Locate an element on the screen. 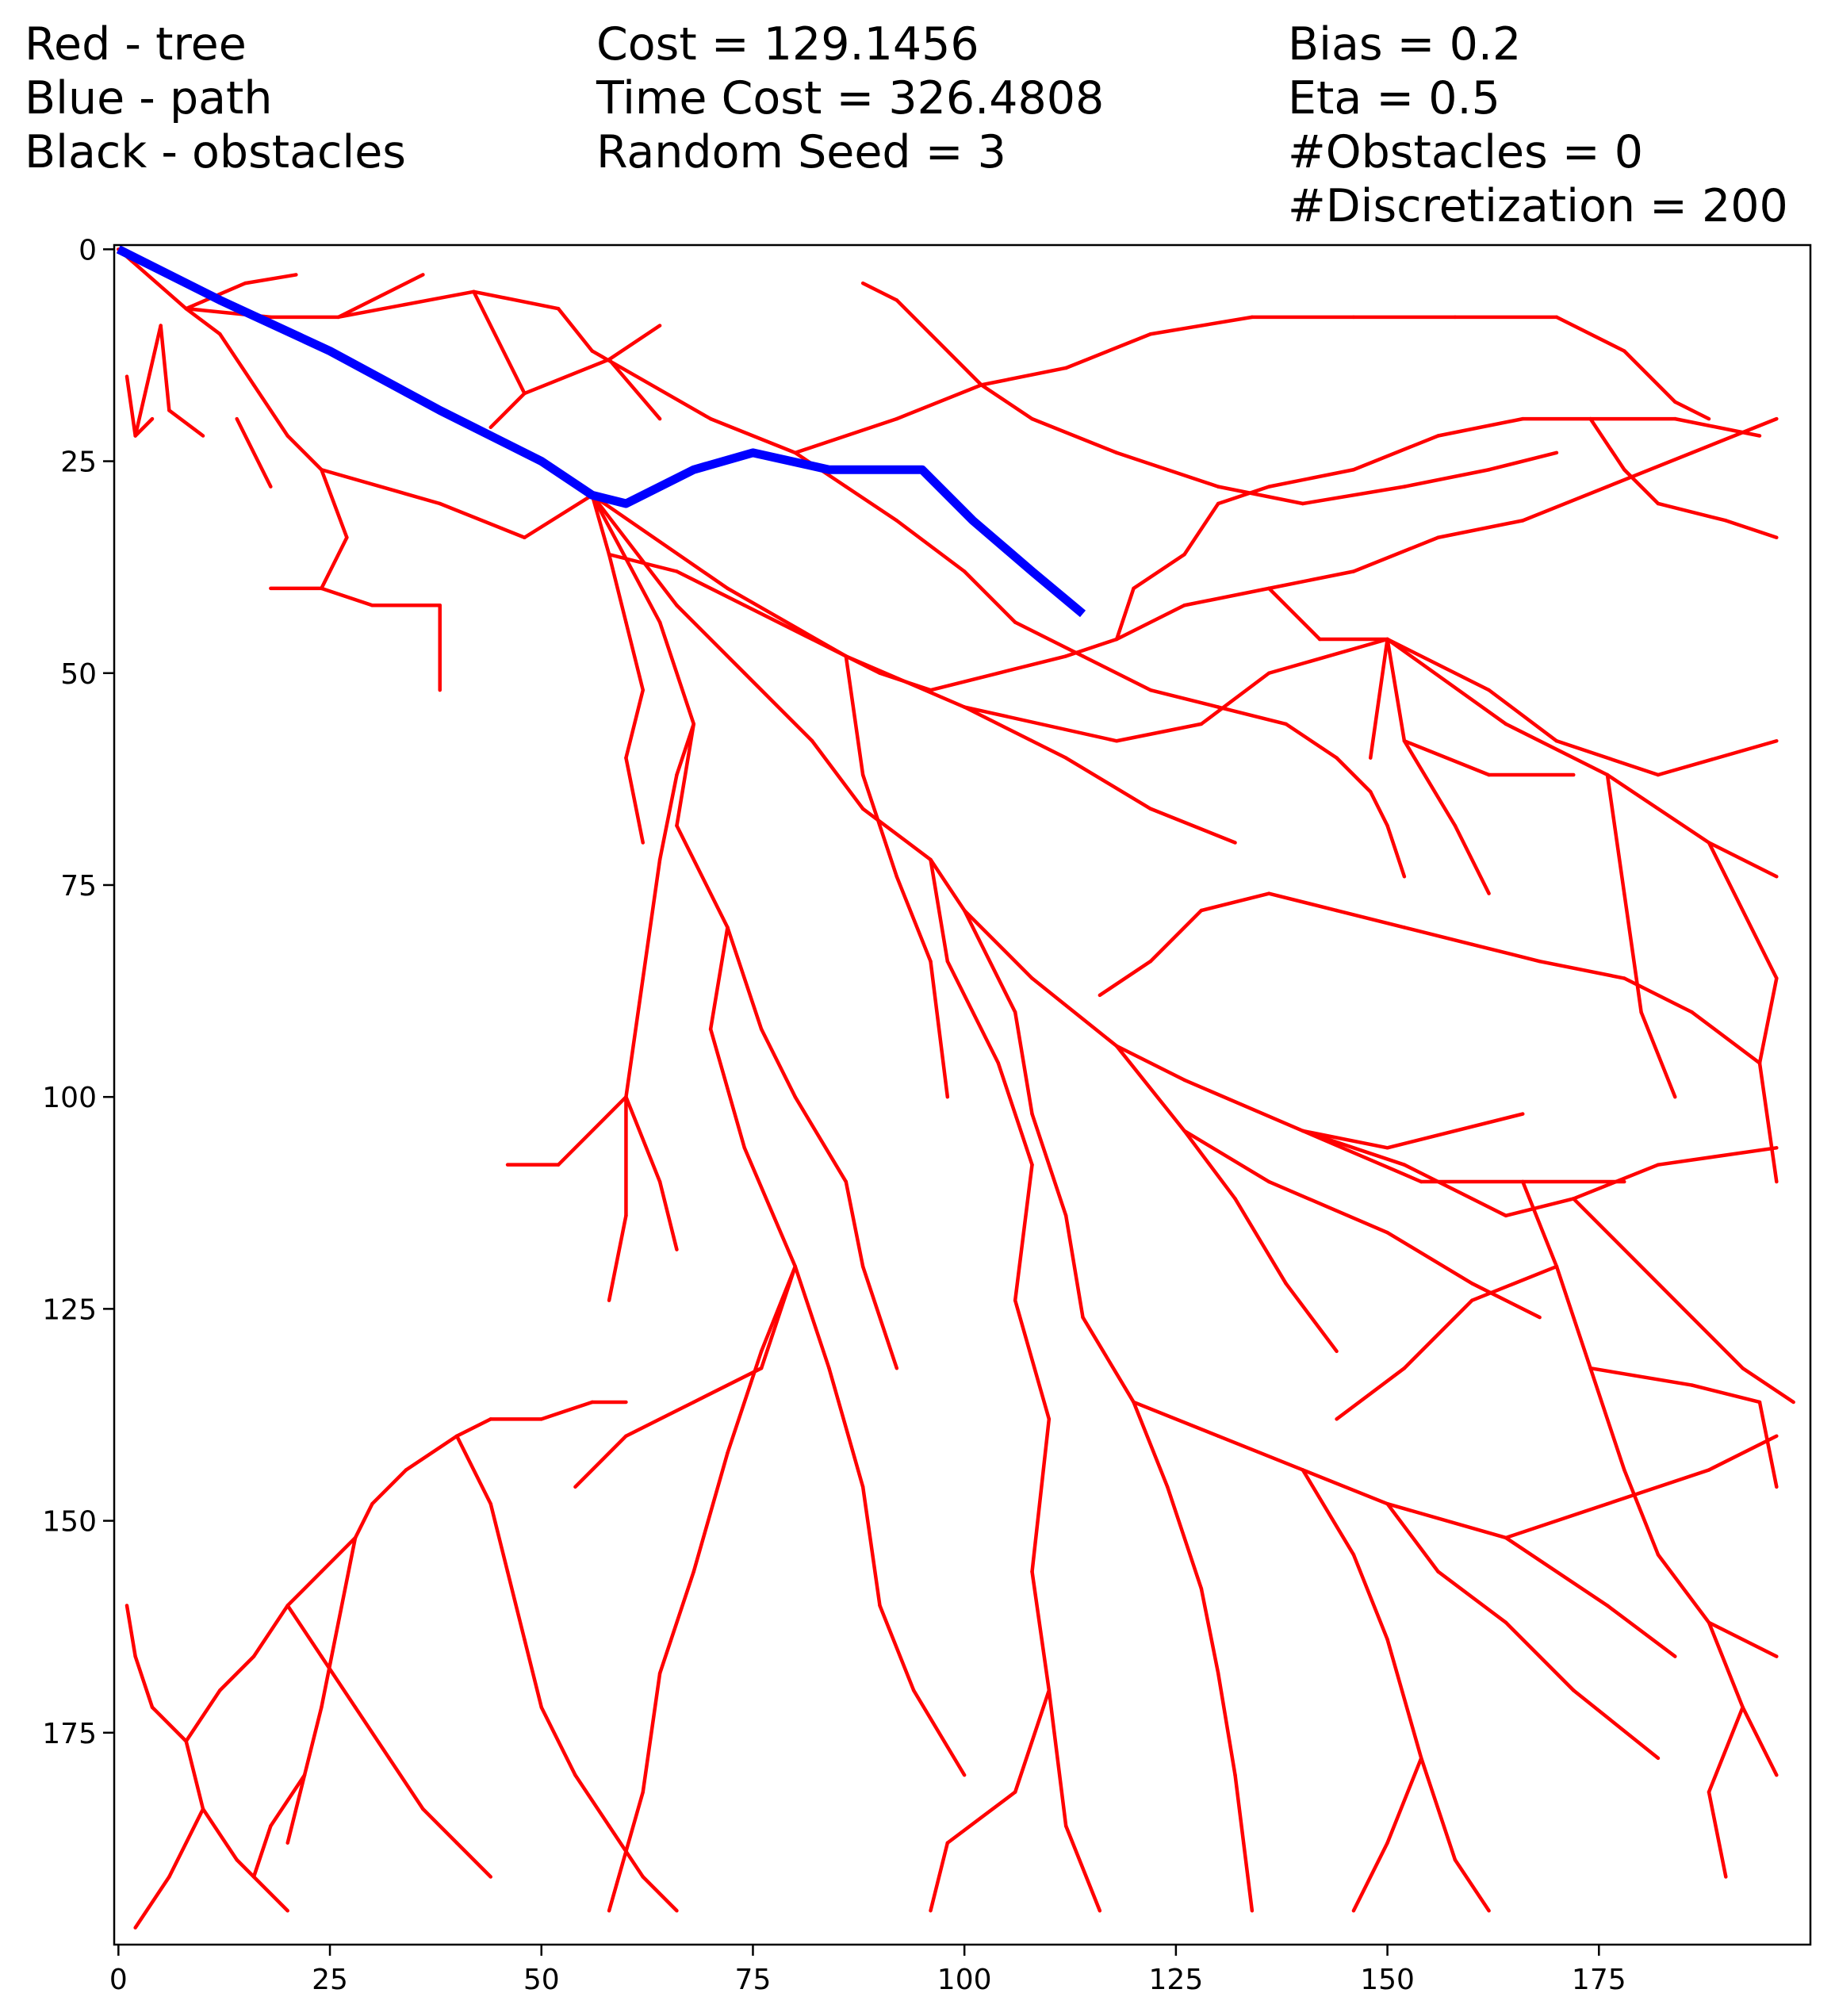 The image size is (1835, 2016). x-tick-label: 75 is located at coordinates (753, 1980).